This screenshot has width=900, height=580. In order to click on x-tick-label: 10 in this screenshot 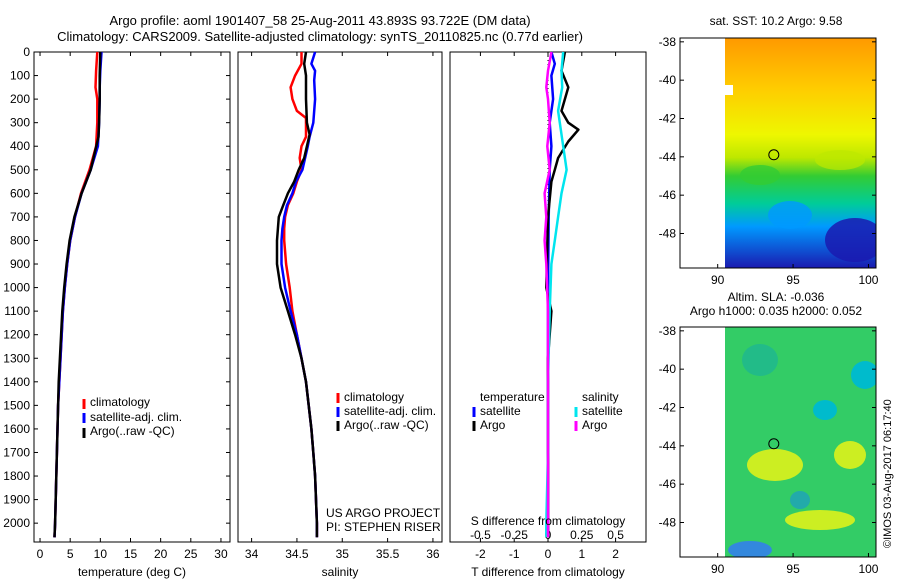, I will do `click(101, 554)`.